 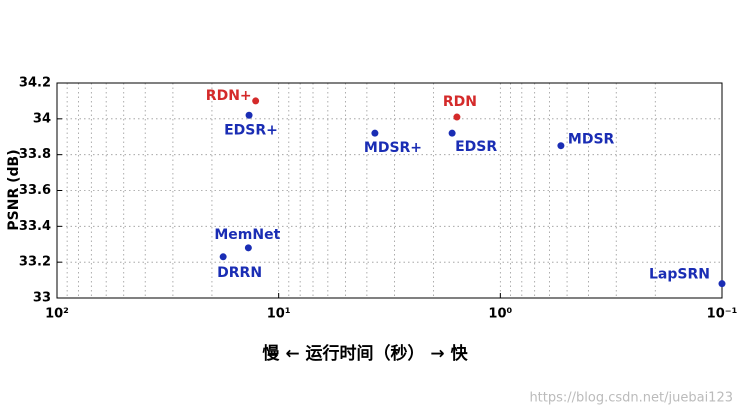 I want to click on y-tick-label: 33.8, so click(x=35, y=154).